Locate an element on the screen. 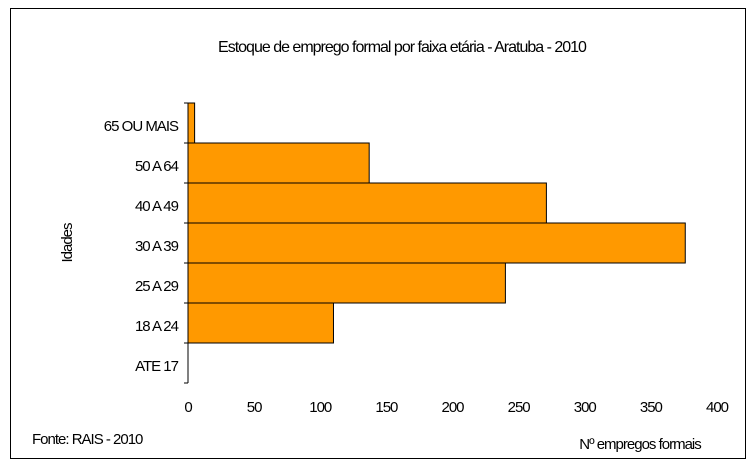  x-tick-label: 0 is located at coordinates (188, 407).